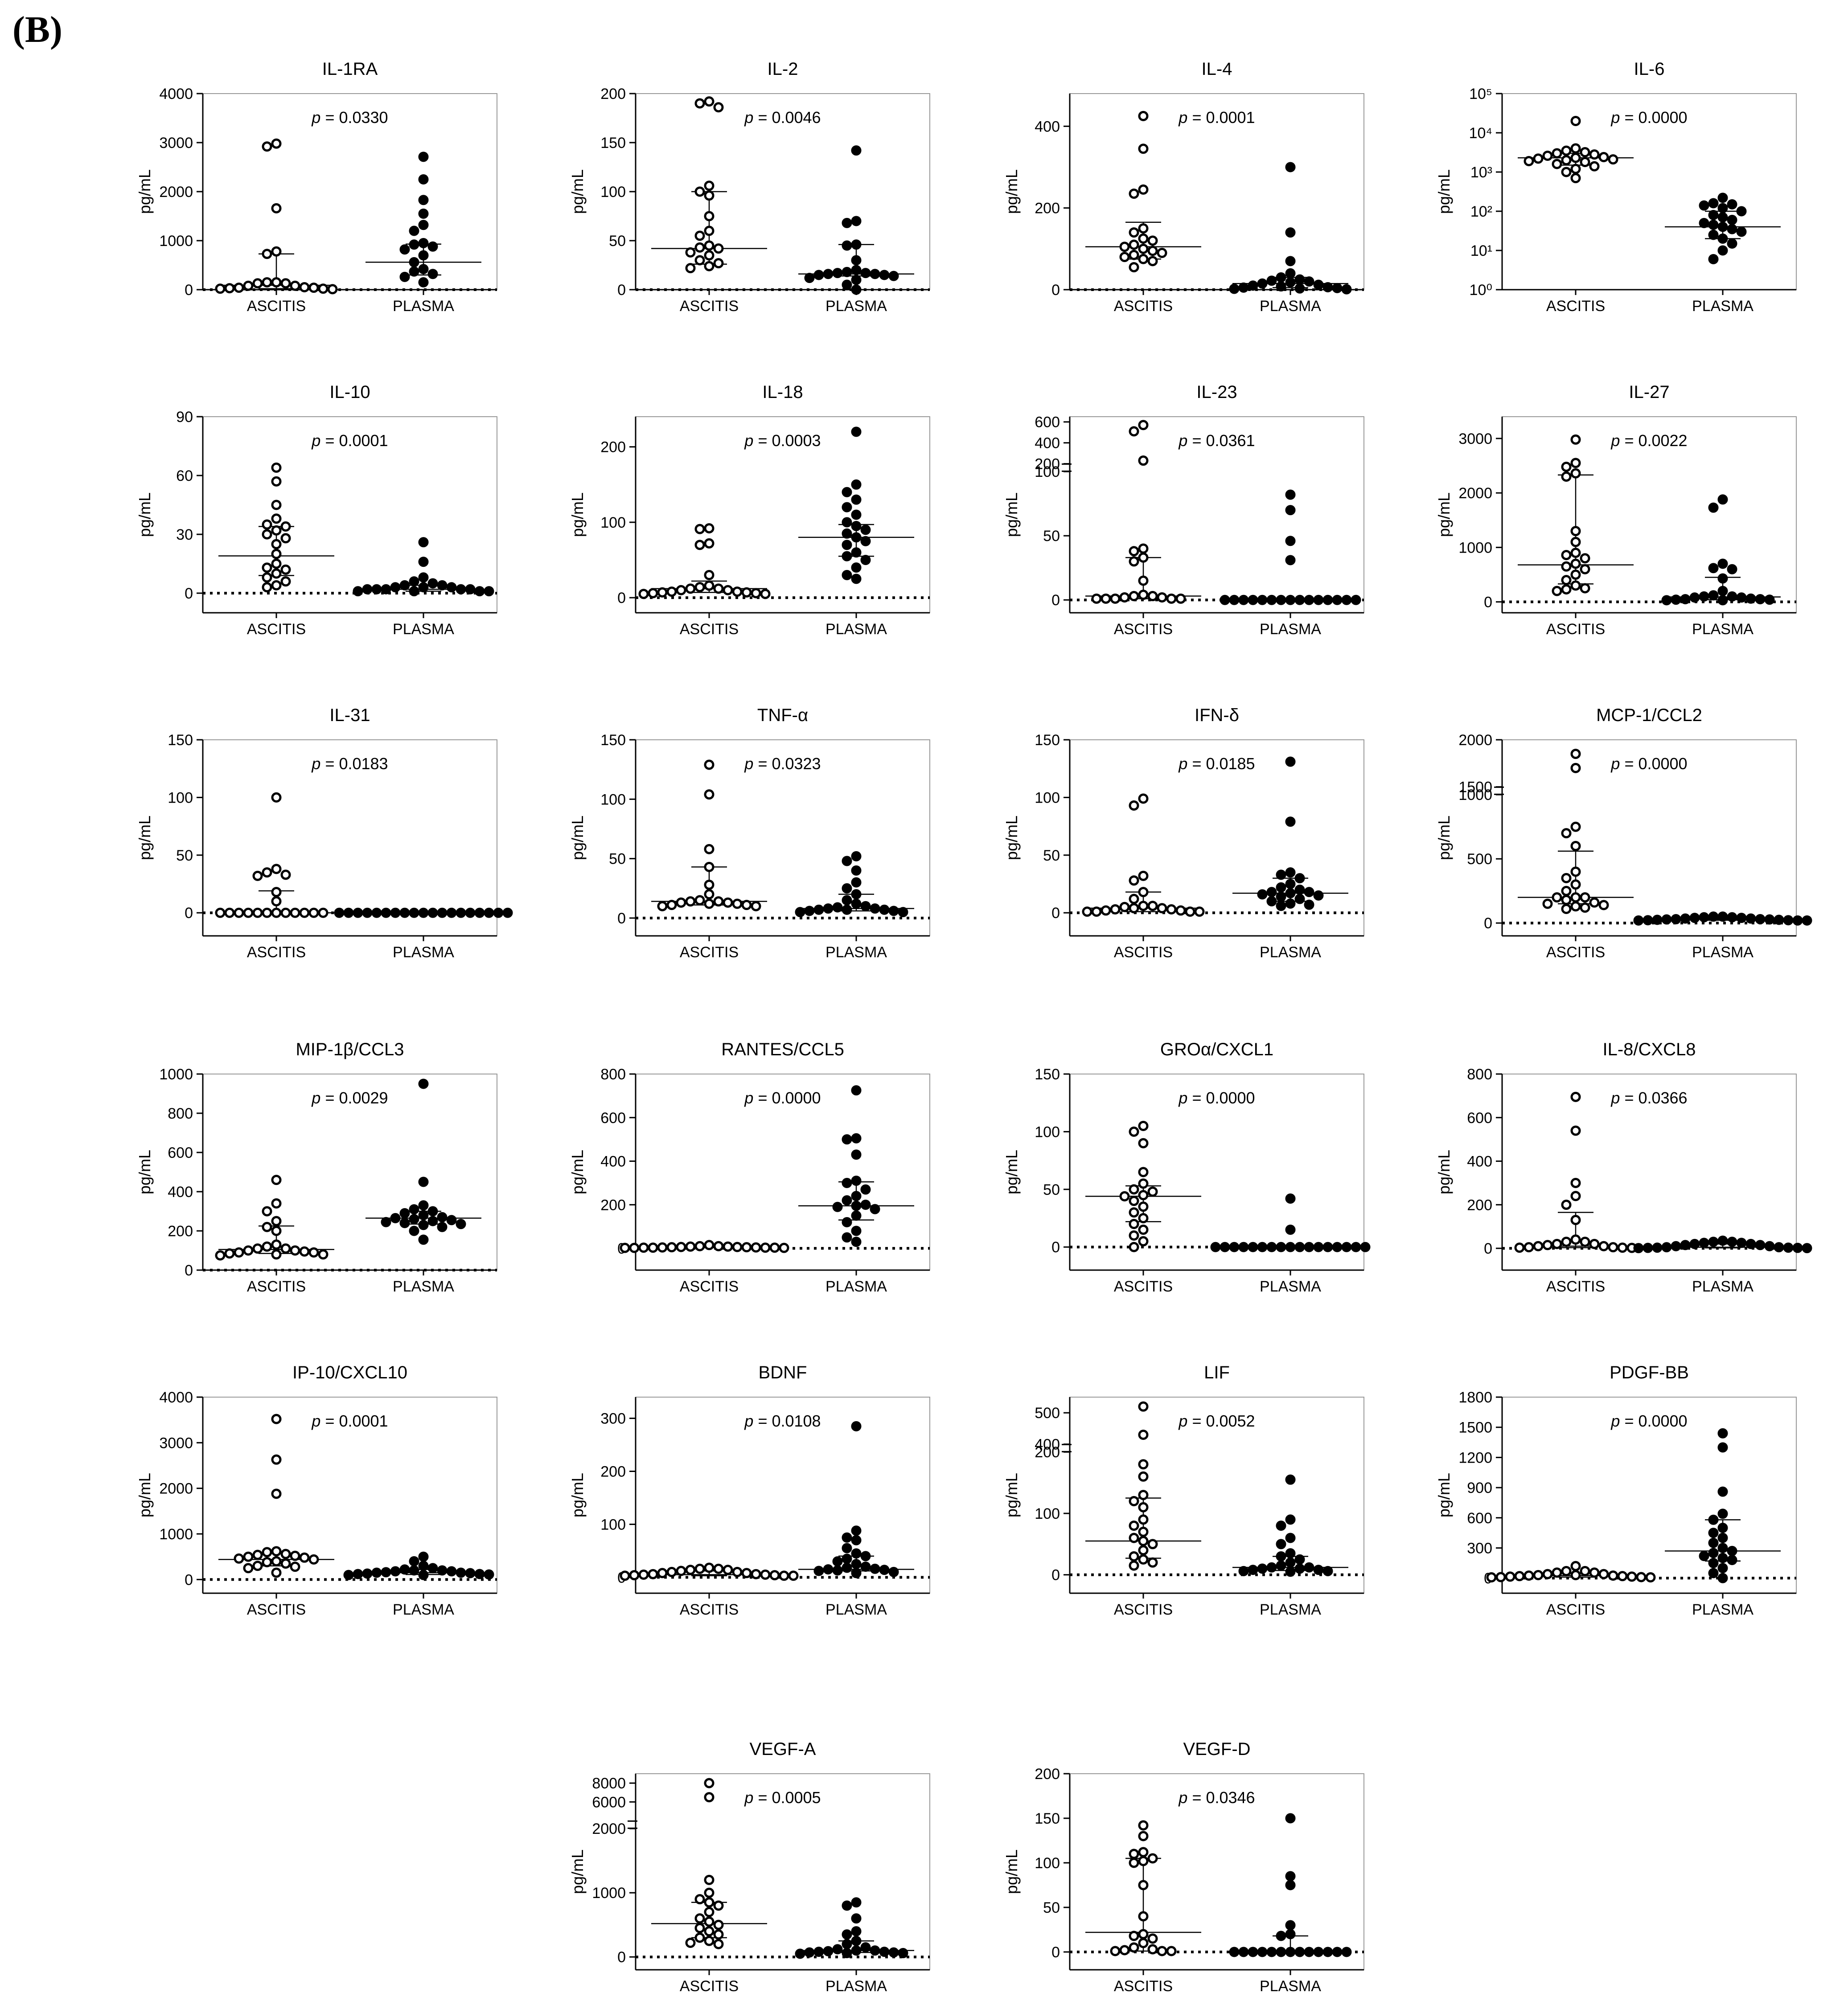 The image size is (1848, 2009). I want to click on chart-title: IL-10, so click(349, 392).